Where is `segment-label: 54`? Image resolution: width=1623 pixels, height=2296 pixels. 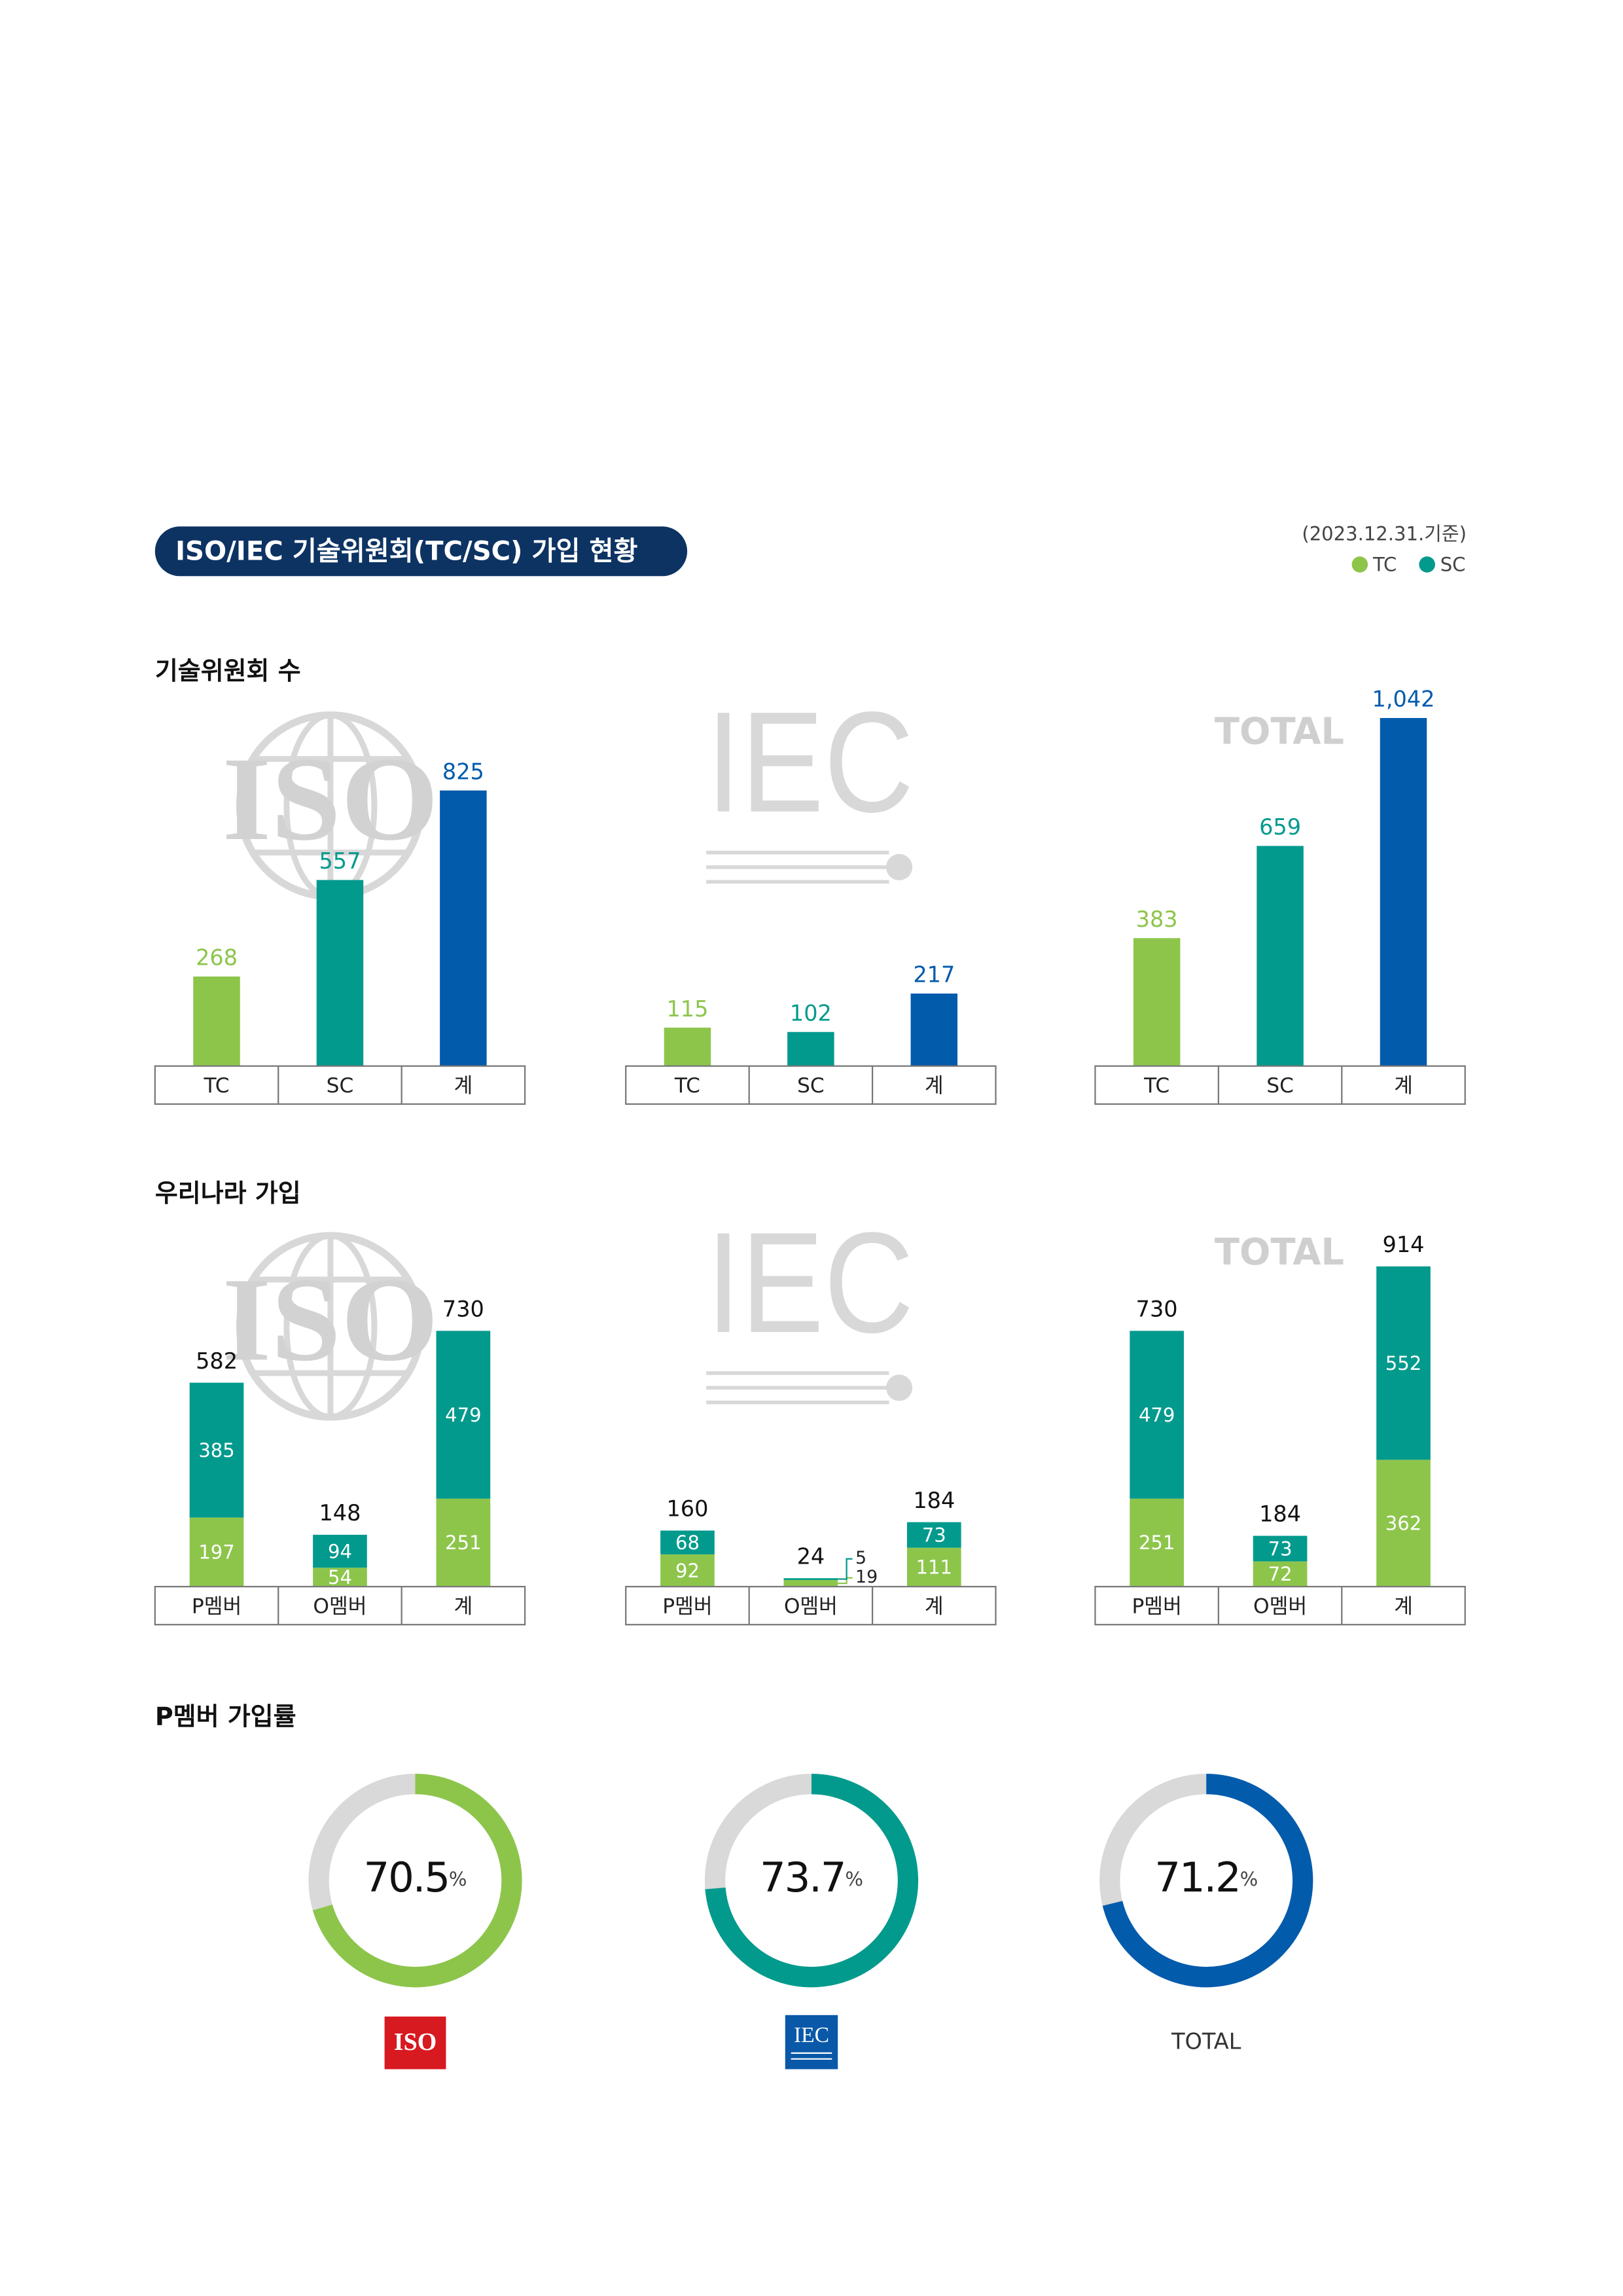 segment-label: 54 is located at coordinates (340, 1577).